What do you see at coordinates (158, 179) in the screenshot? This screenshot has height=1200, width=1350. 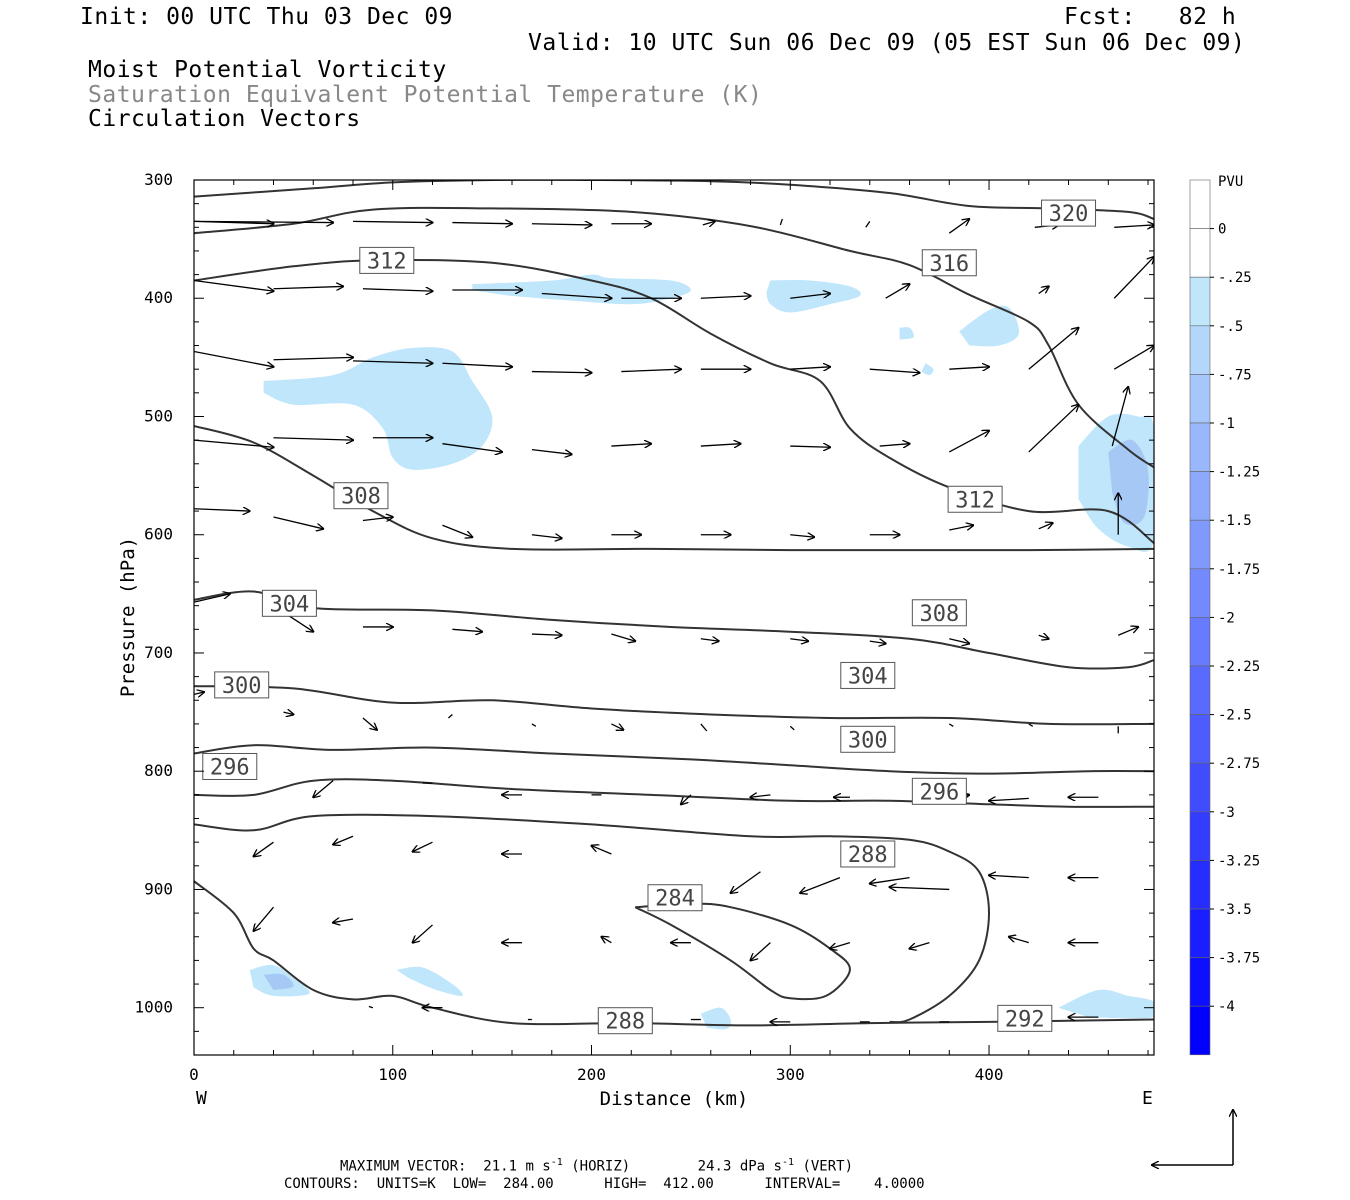 I see `y-tick-label-300: 300` at bounding box center [158, 179].